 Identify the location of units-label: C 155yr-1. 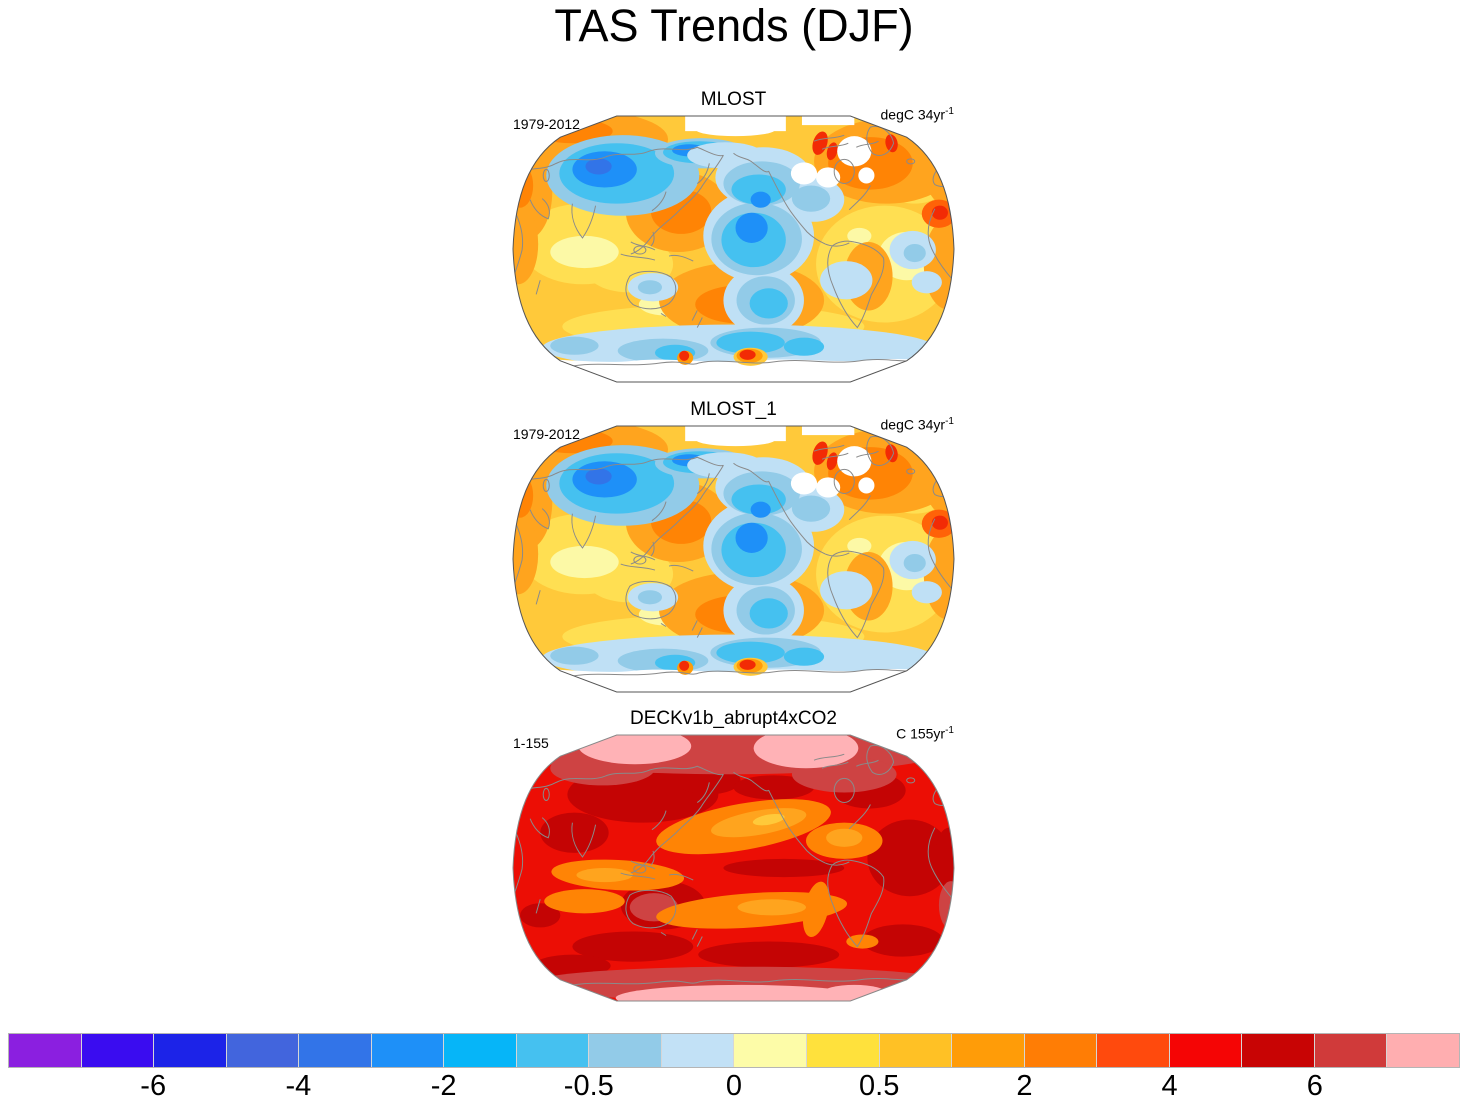
(925, 733).